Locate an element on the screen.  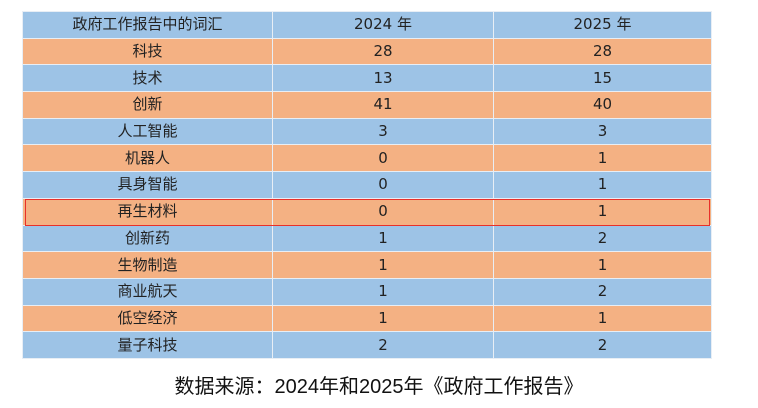
cell-2024: 28 is located at coordinates (383, 51).